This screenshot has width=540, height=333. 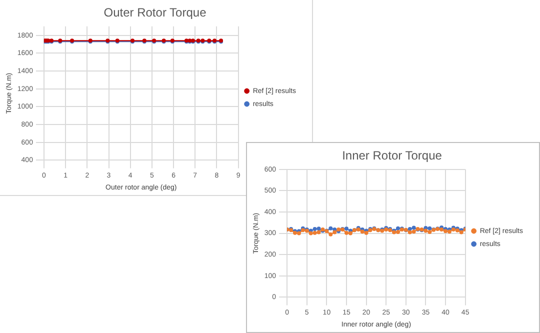 I want to click on chart-title: Inner Rotor Torque, so click(x=392, y=155).